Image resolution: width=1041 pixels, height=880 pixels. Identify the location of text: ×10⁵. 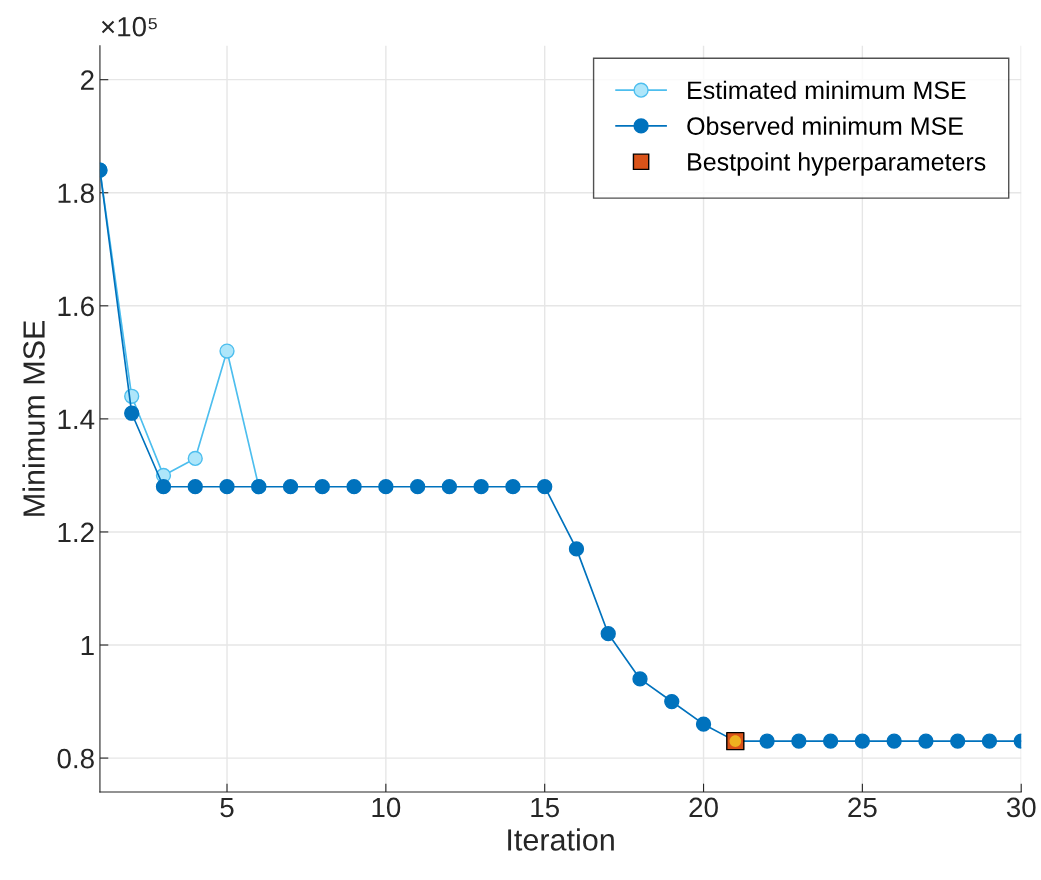
(129, 26).